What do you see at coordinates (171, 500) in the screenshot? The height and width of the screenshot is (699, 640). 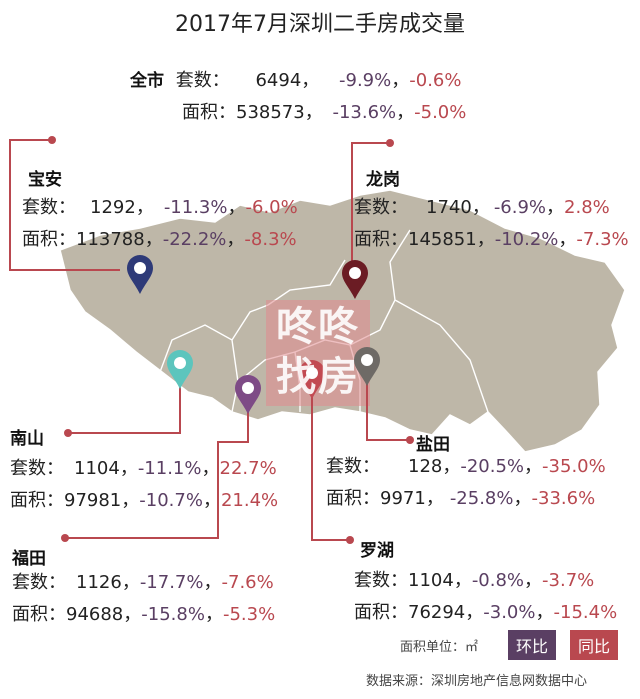 I see `nanshan-area-mom: -10.7%` at bounding box center [171, 500].